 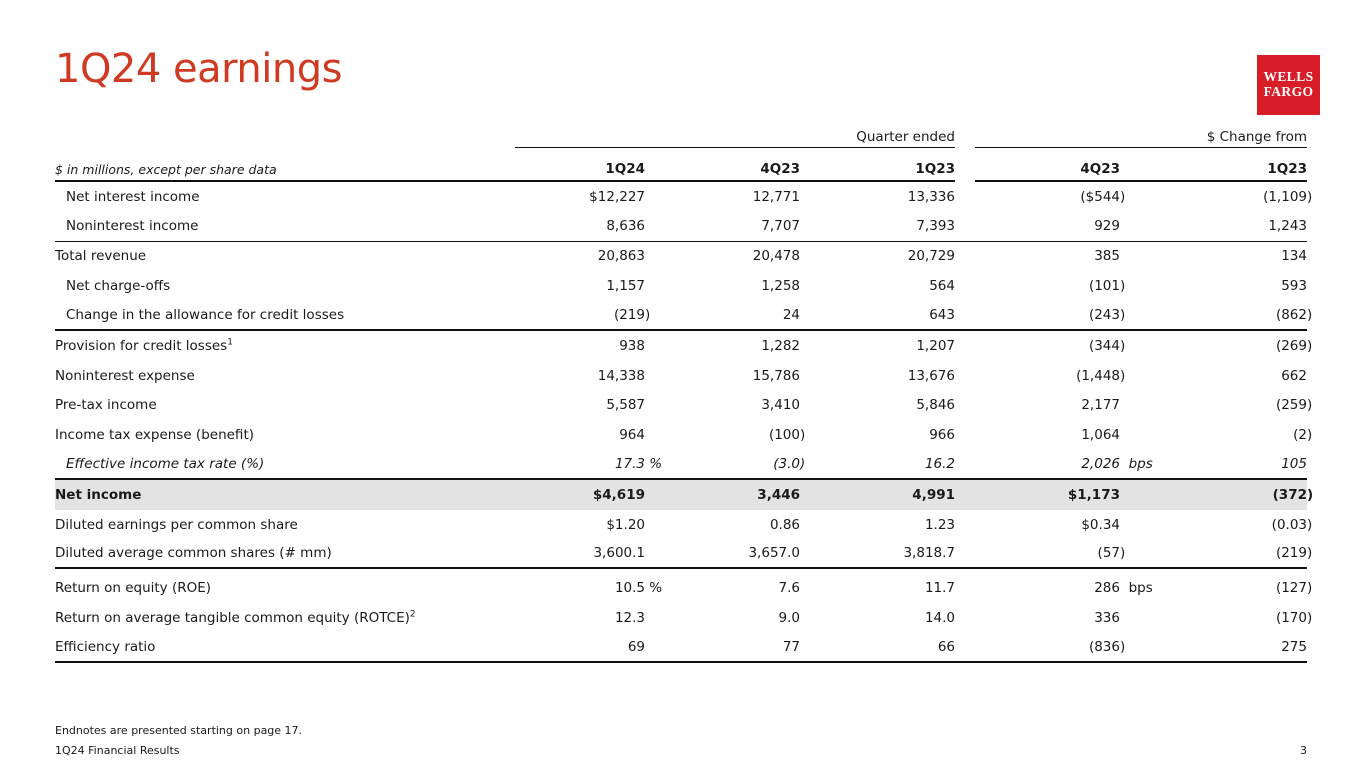 What do you see at coordinates (144, 345) in the screenshot?
I see `row-label: Provision for credit losses1` at bounding box center [144, 345].